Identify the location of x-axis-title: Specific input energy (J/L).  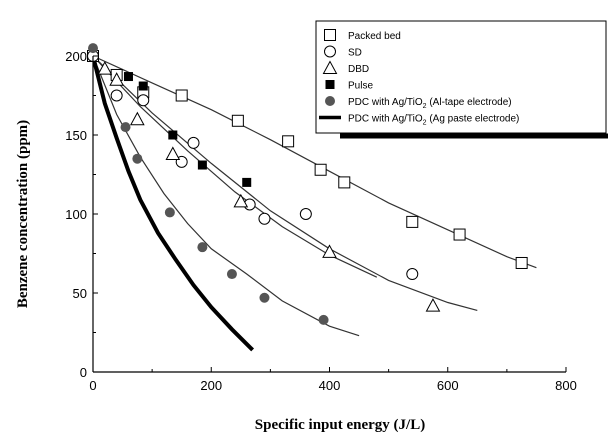
(340, 425).